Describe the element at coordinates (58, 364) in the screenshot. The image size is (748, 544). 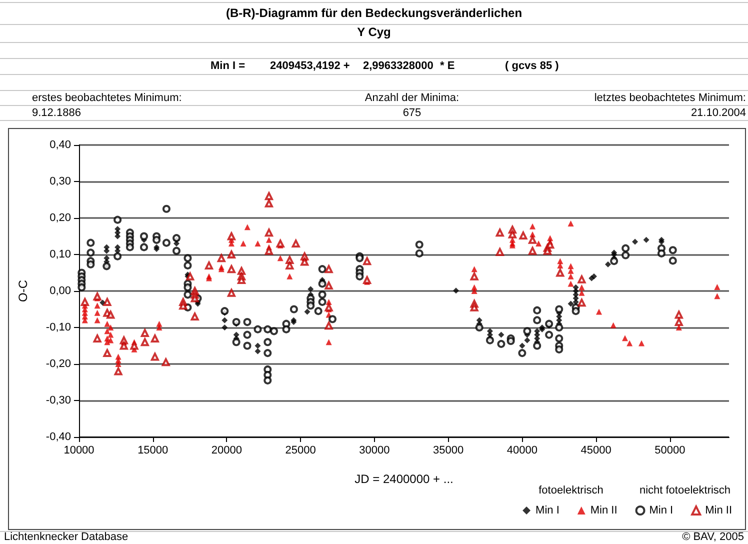
I see `y-tick-label: -0,20` at that location.